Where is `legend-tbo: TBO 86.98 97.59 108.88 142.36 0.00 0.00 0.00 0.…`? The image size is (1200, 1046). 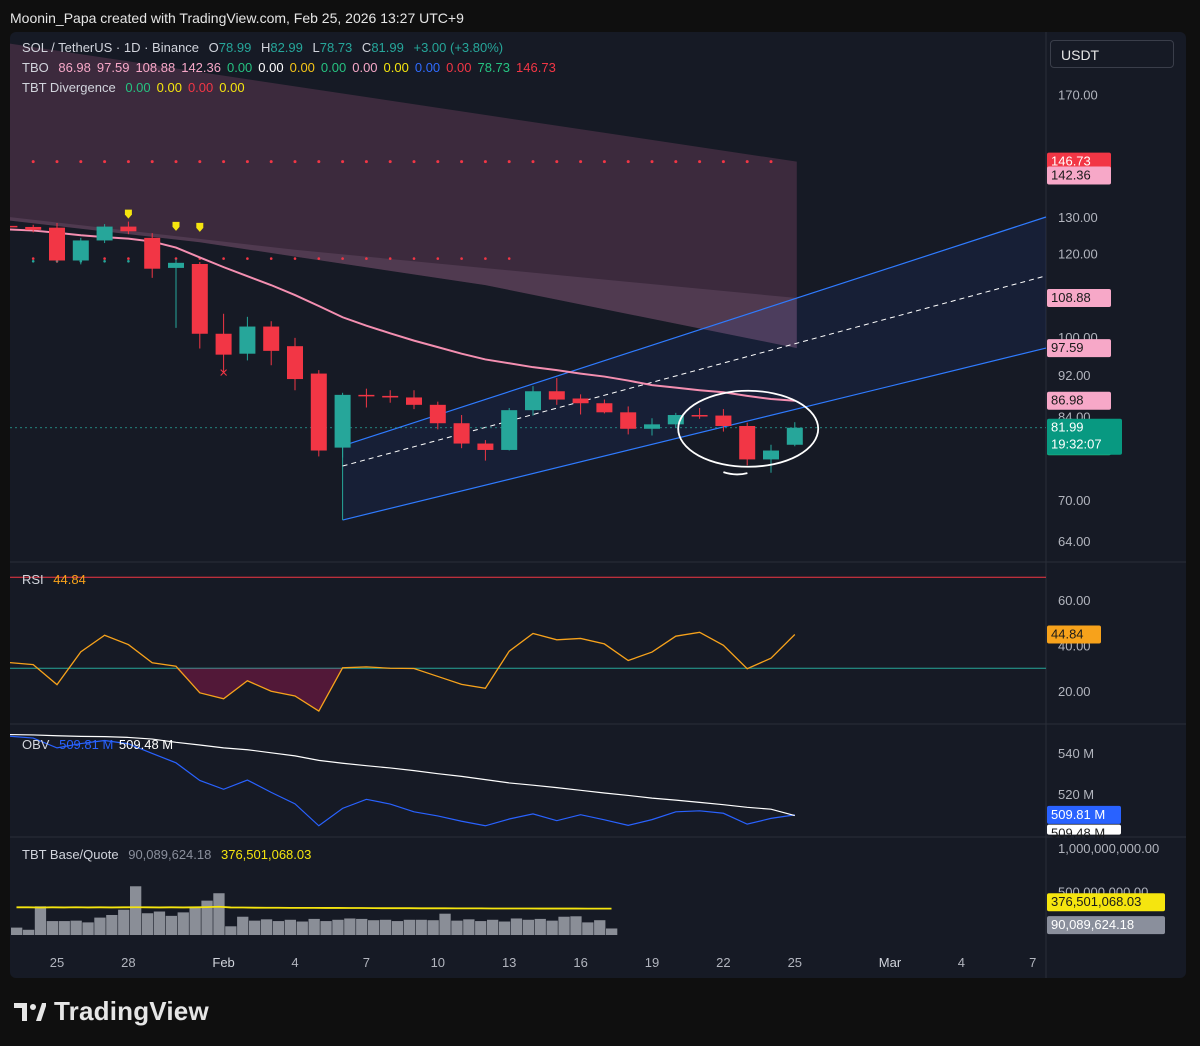 legend-tbo: TBO 86.98 97.59 108.88 142.36 0.00 0.00 0.00 0.… is located at coordinates (292, 67).